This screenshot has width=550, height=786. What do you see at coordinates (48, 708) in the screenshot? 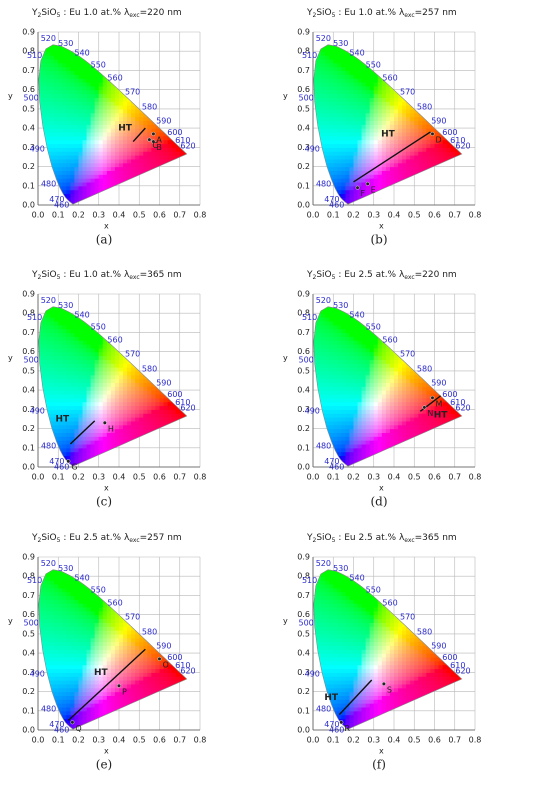
I see `wavelength-label: 480` at bounding box center [48, 708].